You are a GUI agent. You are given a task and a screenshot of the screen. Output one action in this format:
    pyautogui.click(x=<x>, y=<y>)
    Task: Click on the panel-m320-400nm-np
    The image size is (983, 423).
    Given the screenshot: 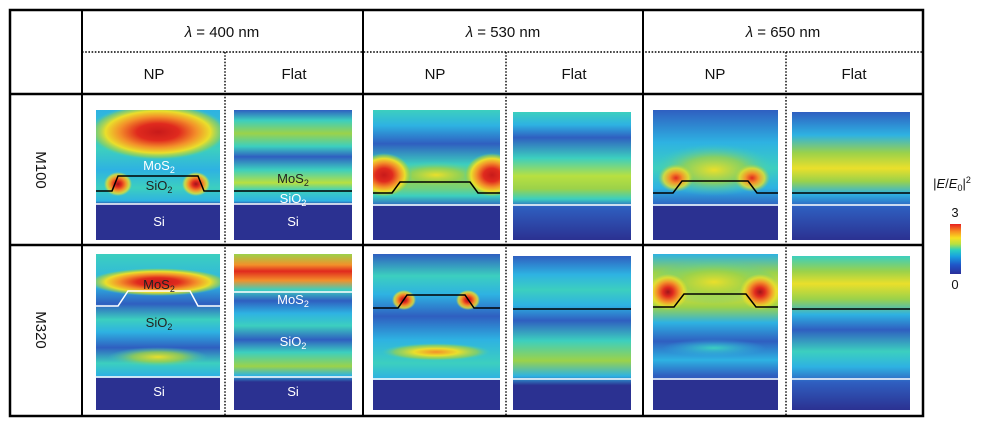 What is the action you would take?
    pyautogui.click(x=158, y=332)
    